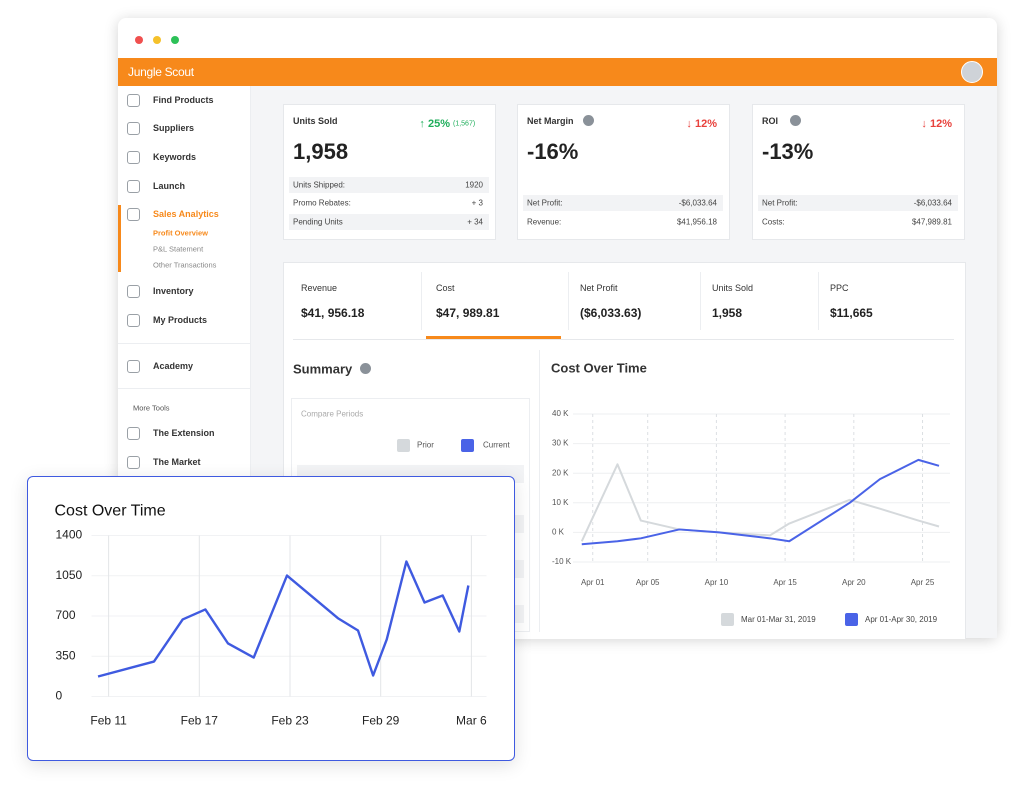  I want to click on card-row-value: -$6,033.64, so click(932, 203).